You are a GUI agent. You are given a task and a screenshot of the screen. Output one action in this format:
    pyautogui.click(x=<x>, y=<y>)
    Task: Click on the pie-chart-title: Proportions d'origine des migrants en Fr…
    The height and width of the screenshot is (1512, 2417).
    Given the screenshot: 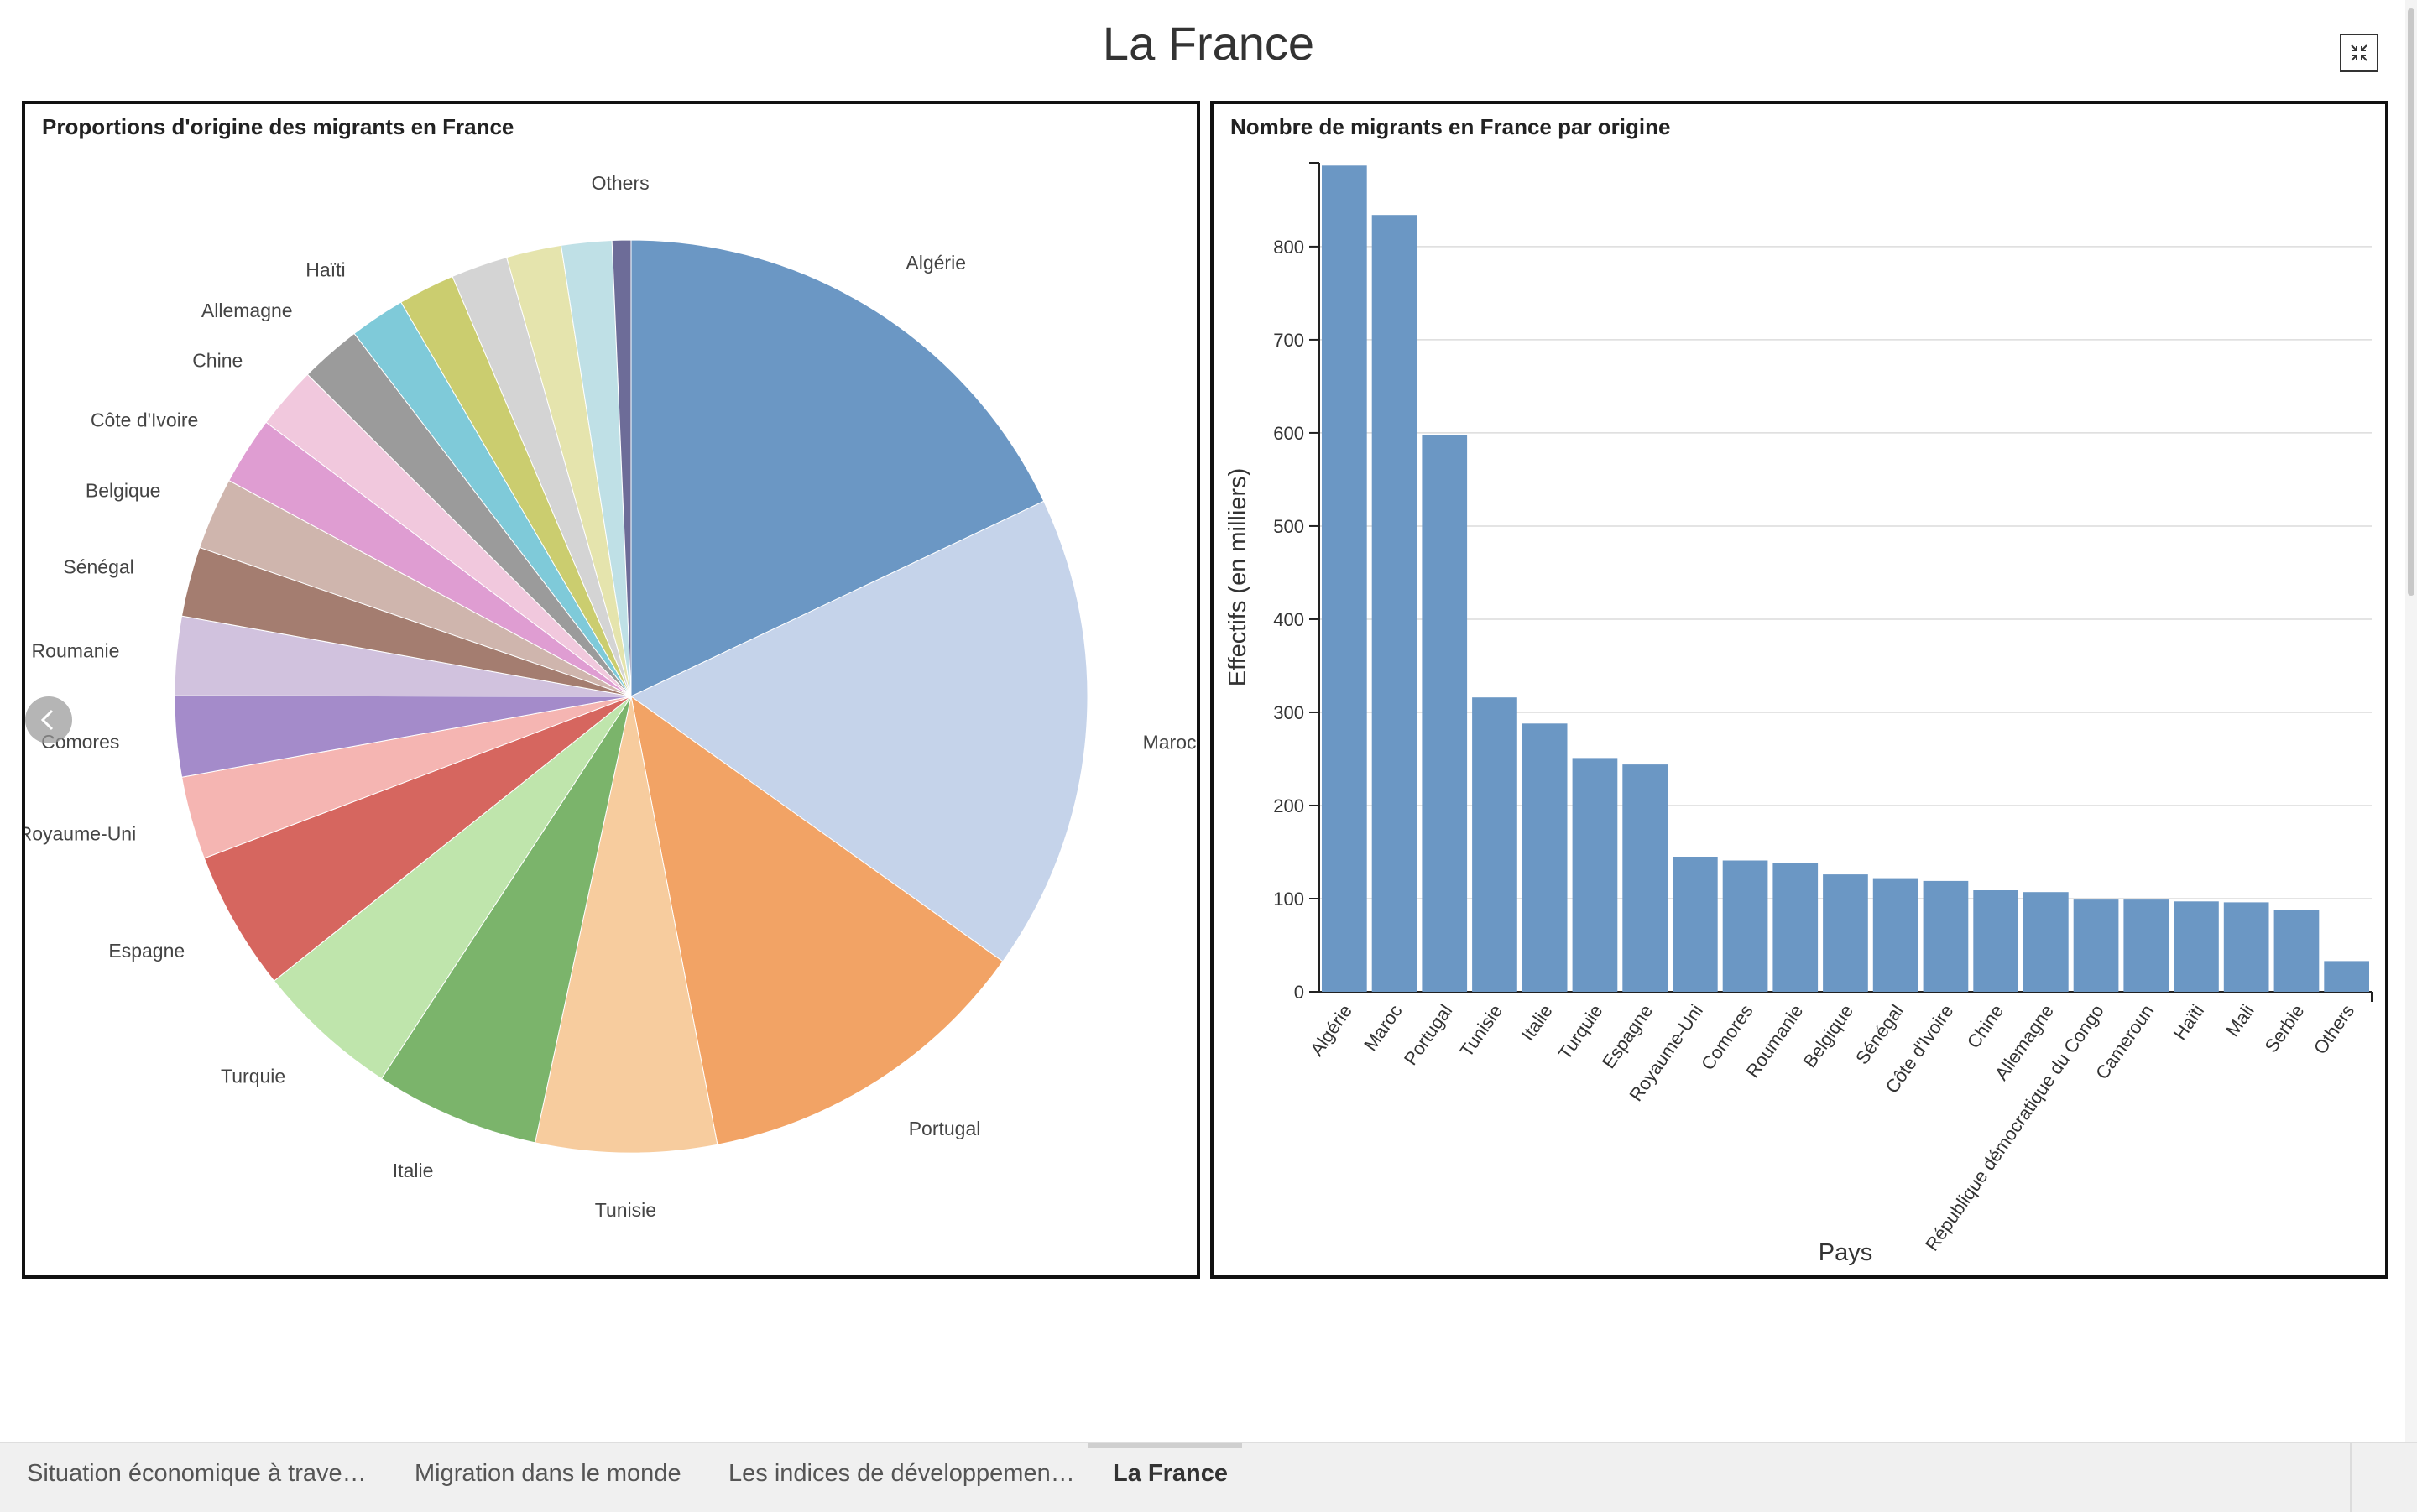 What is the action you would take?
    pyautogui.click(x=278, y=127)
    